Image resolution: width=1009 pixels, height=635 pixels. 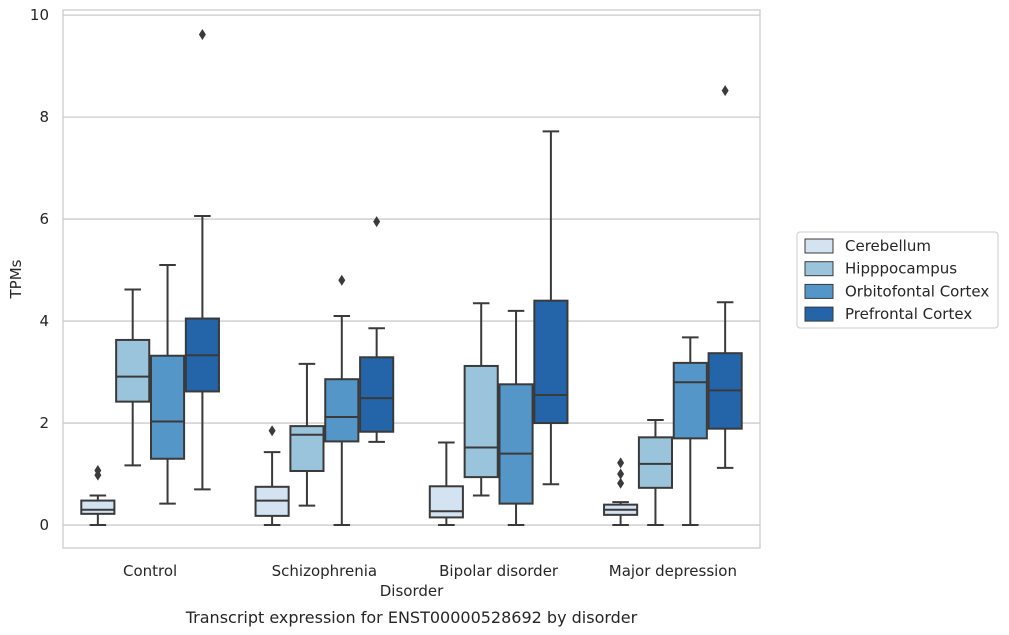 I want to click on y-tick-label: 10, so click(x=39, y=15).